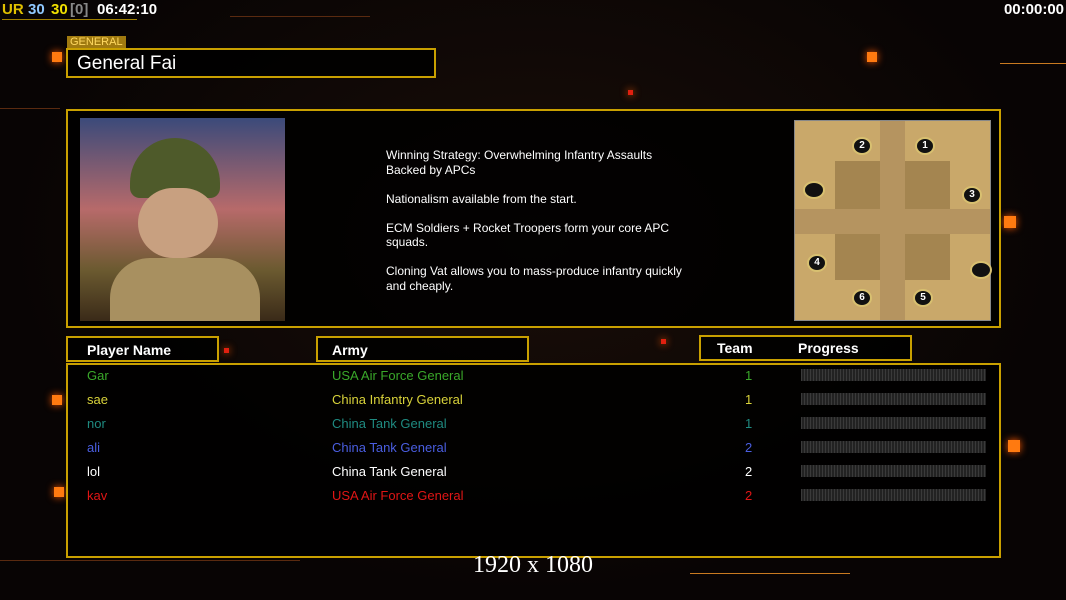 This screenshot has height=600, width=1066. Describe the element at coordinates (925, 146) in the screenshot. I see `map-start-slot: 1` at that location.